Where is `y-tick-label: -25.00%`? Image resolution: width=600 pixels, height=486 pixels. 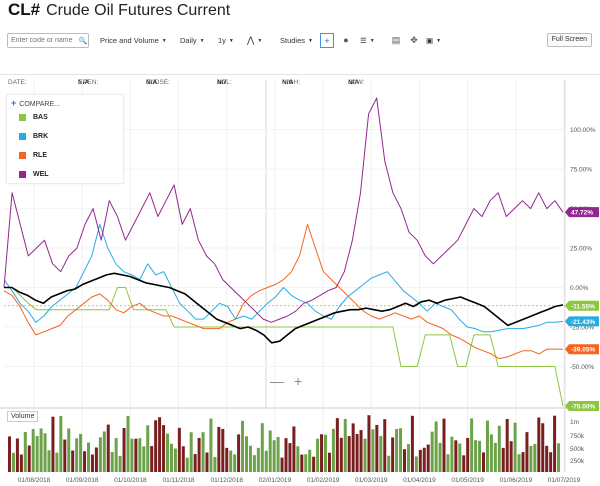
y-tick-label: -25.00% is located at coordinates (582, 328).